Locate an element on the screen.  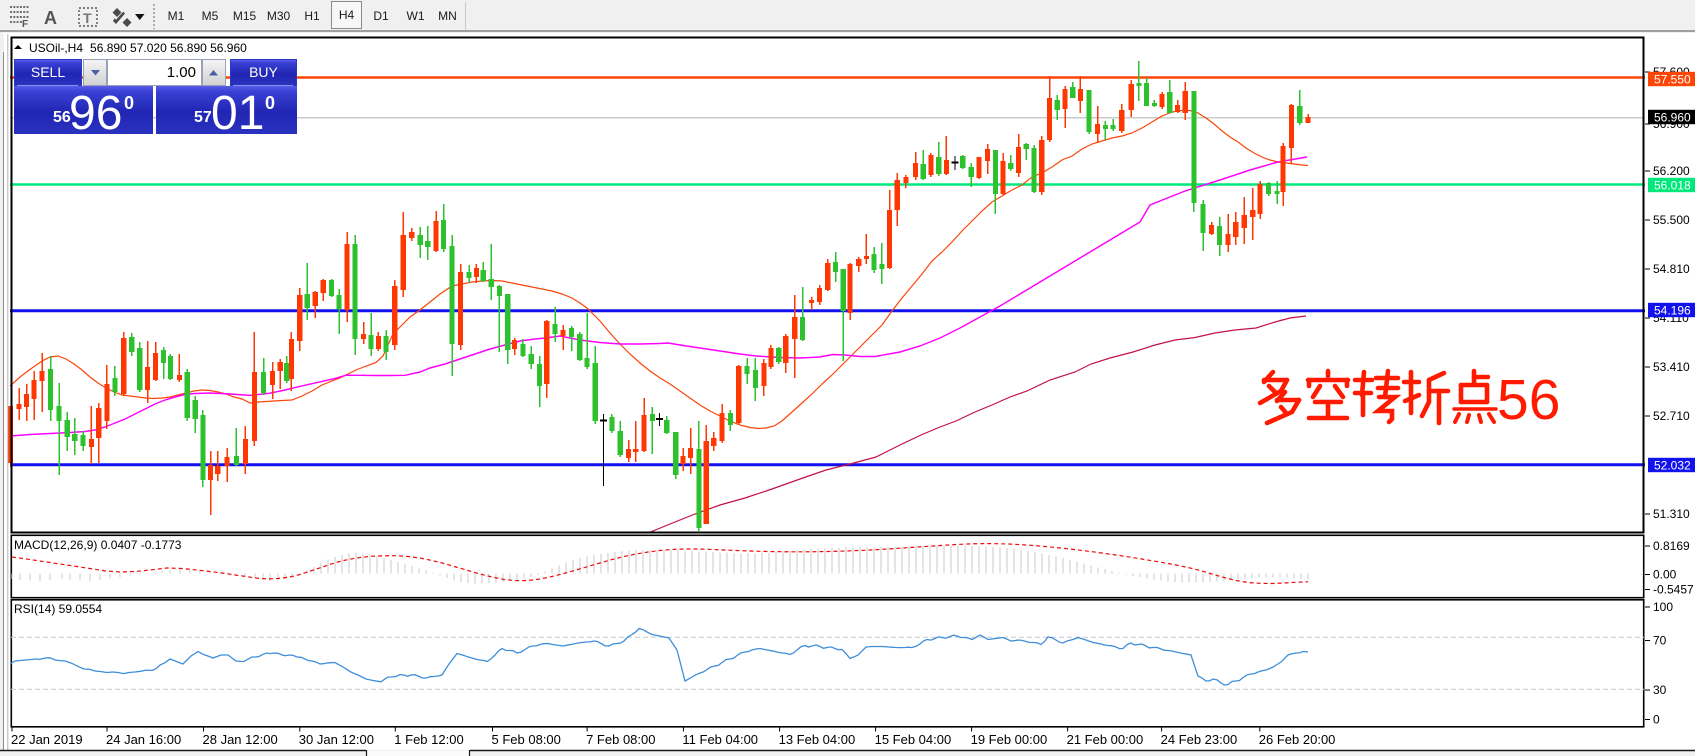
svg-text: 30 is located at coordinates (1660, 690).